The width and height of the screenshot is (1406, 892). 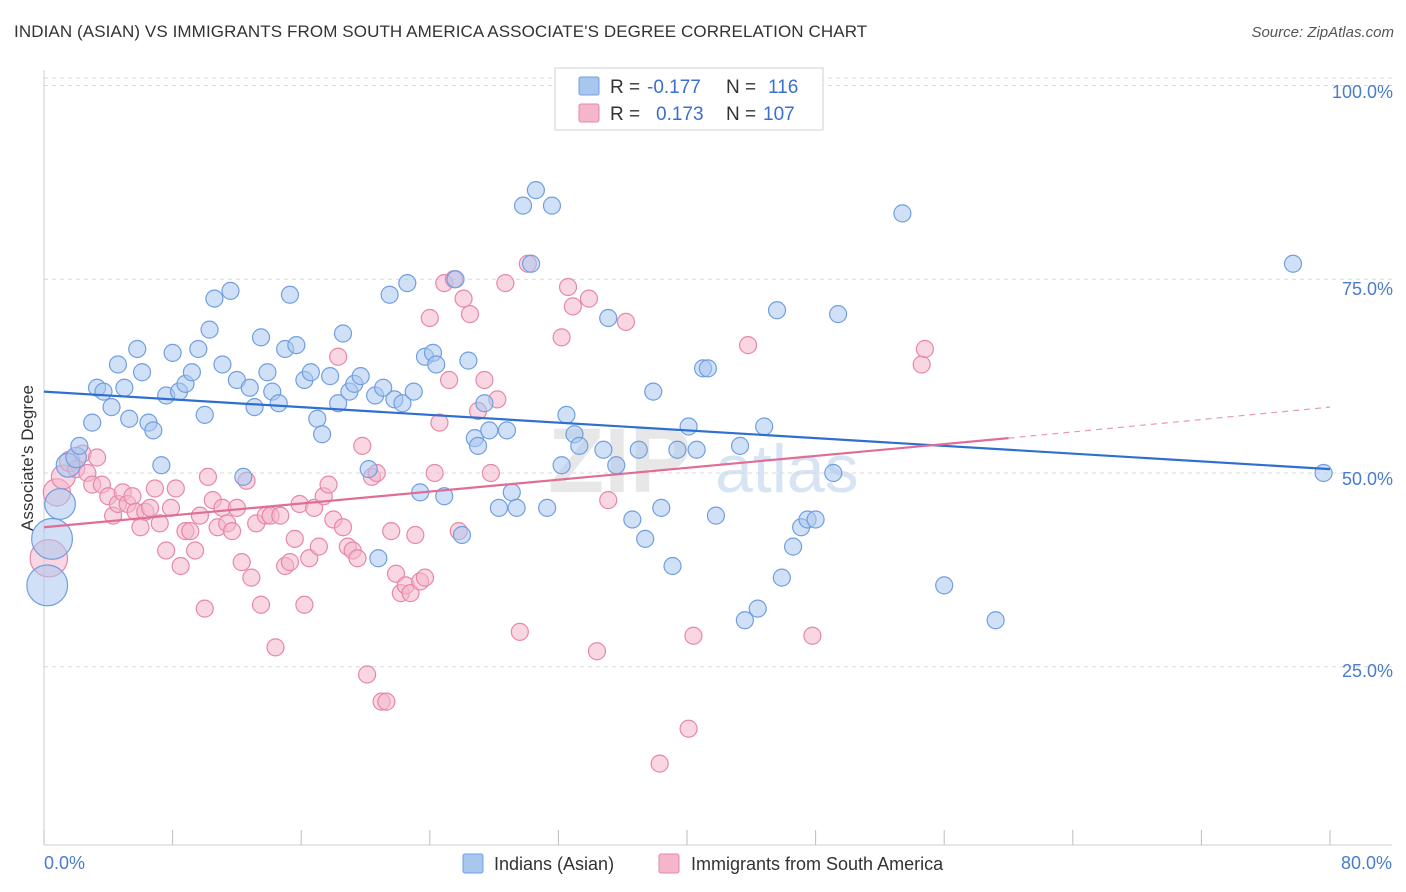 What do you see at coordinates (689, 99) in the screenshot?
I see `legend-box` at bounding box center [689, 99].